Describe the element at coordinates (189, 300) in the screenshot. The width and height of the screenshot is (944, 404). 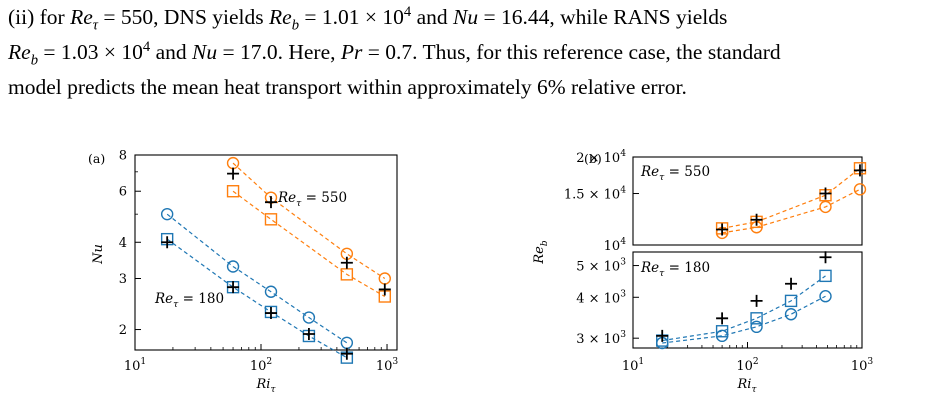
I see `annotation-re180-a: Reτ = 180` at that location.